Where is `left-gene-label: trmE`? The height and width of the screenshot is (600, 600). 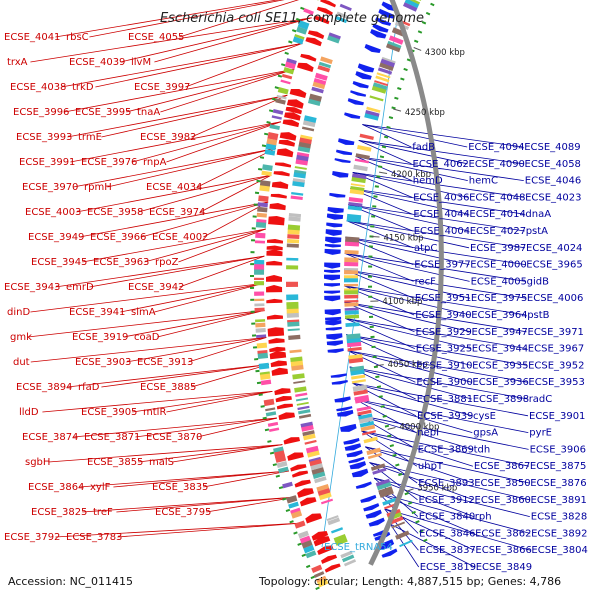
left-gene-label: trmE is located at coordinates (90, 137).